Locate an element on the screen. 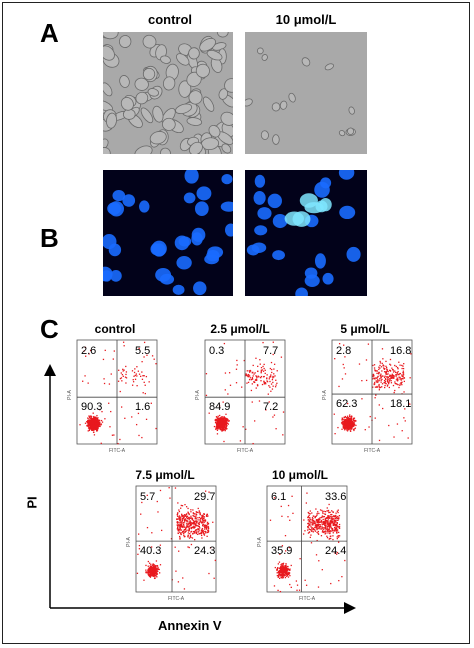 This screenshot has width=474, height=648. quadrant-upper-right-value: 5.5 is located at coordinates (143, 351).